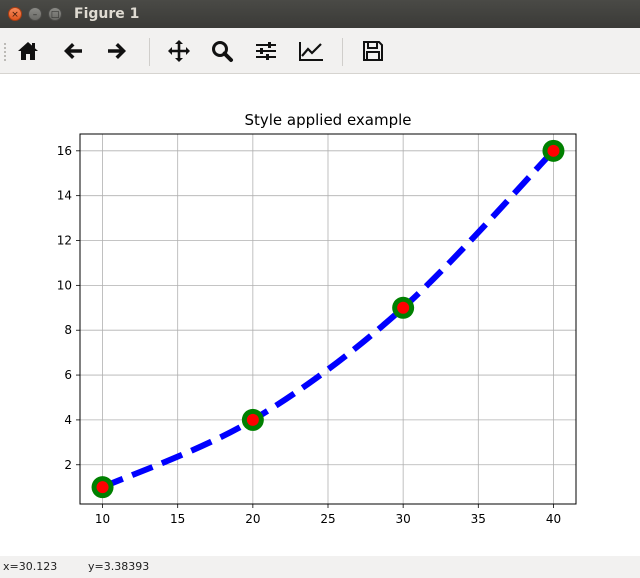  I want to click on arrow-left-icon, so click(73, 51).